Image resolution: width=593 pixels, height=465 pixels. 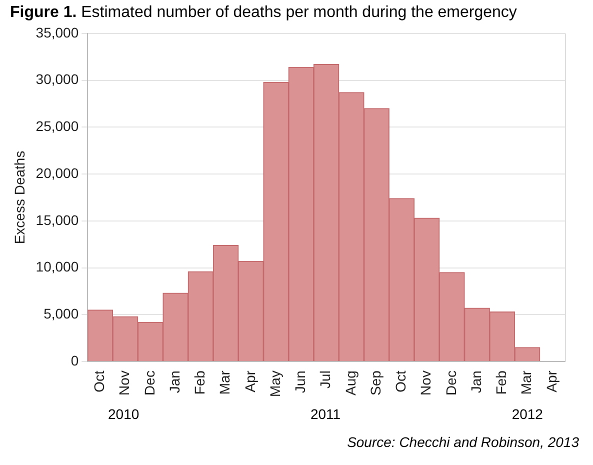 What do you see at coordinates (124, 414) in the screenshot?
I see `text: 2010` at bounding box center [124, 414].